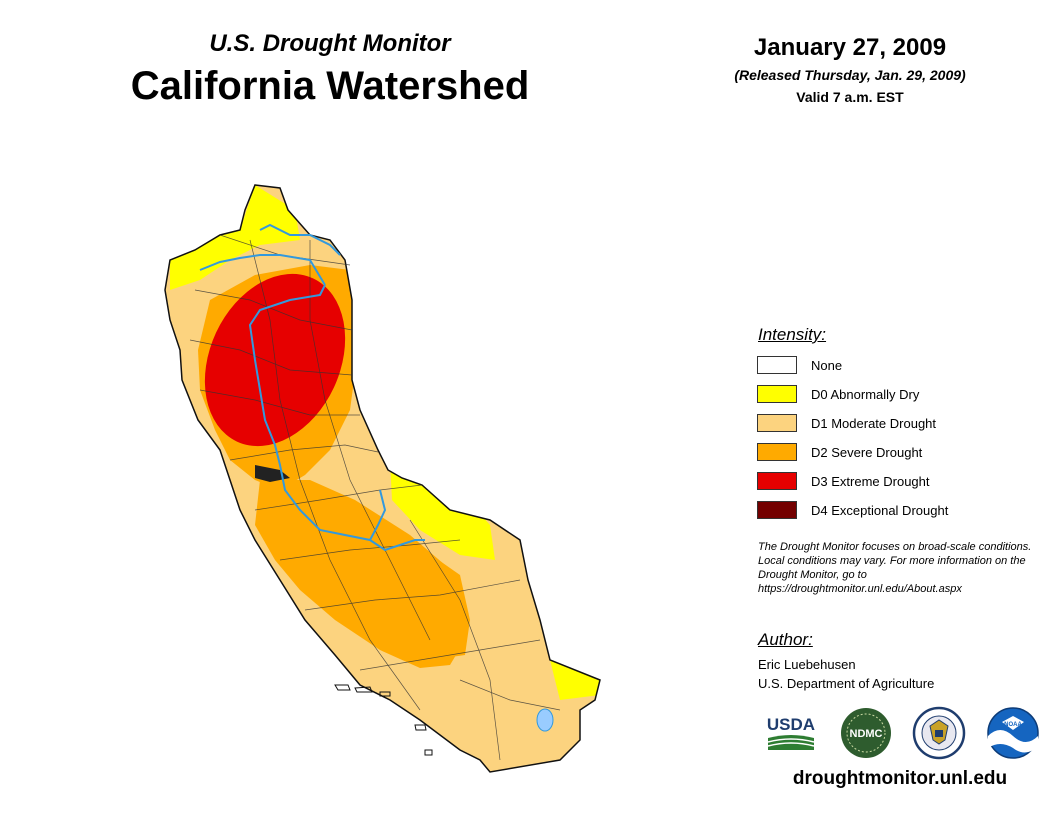 This screenshot has height=816, width=1056. Describe the element at coordinates (939, 733) in the screenshot. I see `commerce-seal-logo` at that location.